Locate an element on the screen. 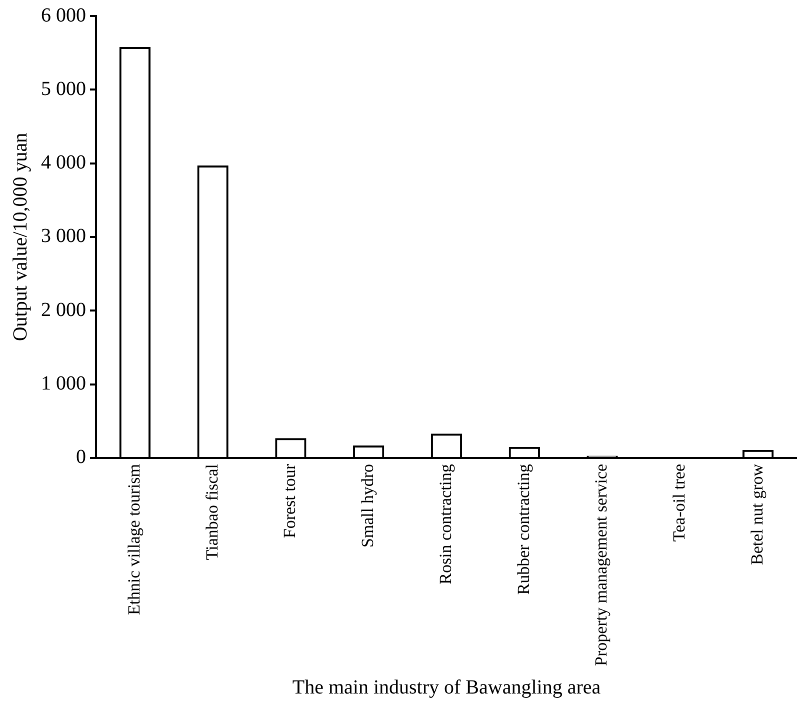  x-tick-label: Tea-oil tree is located at coordinates (679, 503).